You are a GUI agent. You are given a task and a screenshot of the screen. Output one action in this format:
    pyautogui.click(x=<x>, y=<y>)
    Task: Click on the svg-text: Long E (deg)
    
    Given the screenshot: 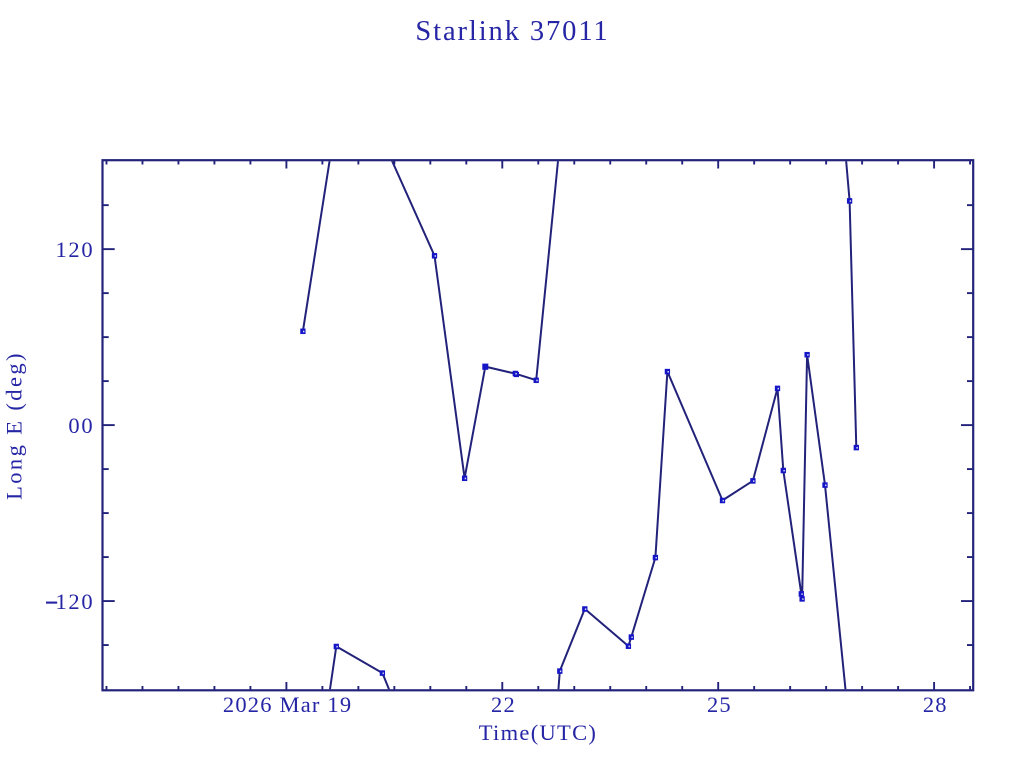 What is the action you would take?
    pyautogui.click(x=14, y=425)
    